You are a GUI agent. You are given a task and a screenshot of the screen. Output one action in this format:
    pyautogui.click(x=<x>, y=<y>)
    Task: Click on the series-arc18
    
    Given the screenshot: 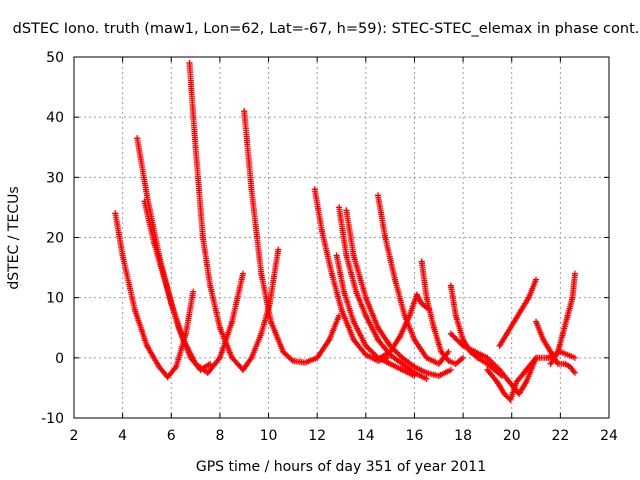 What is the action you would take?
    pyautogui.click(x=562, y=318)
    